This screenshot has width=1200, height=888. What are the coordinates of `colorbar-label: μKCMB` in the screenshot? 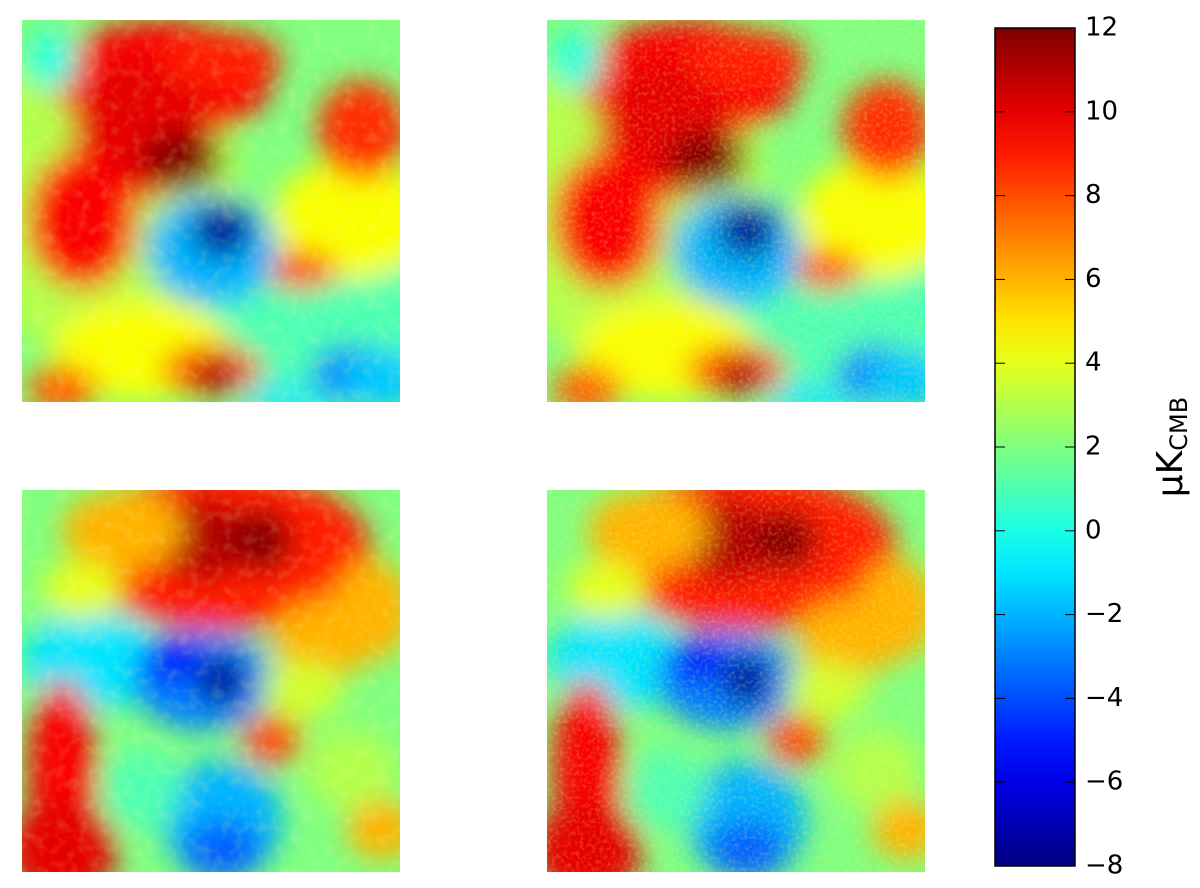 It's located at (1171, 447).